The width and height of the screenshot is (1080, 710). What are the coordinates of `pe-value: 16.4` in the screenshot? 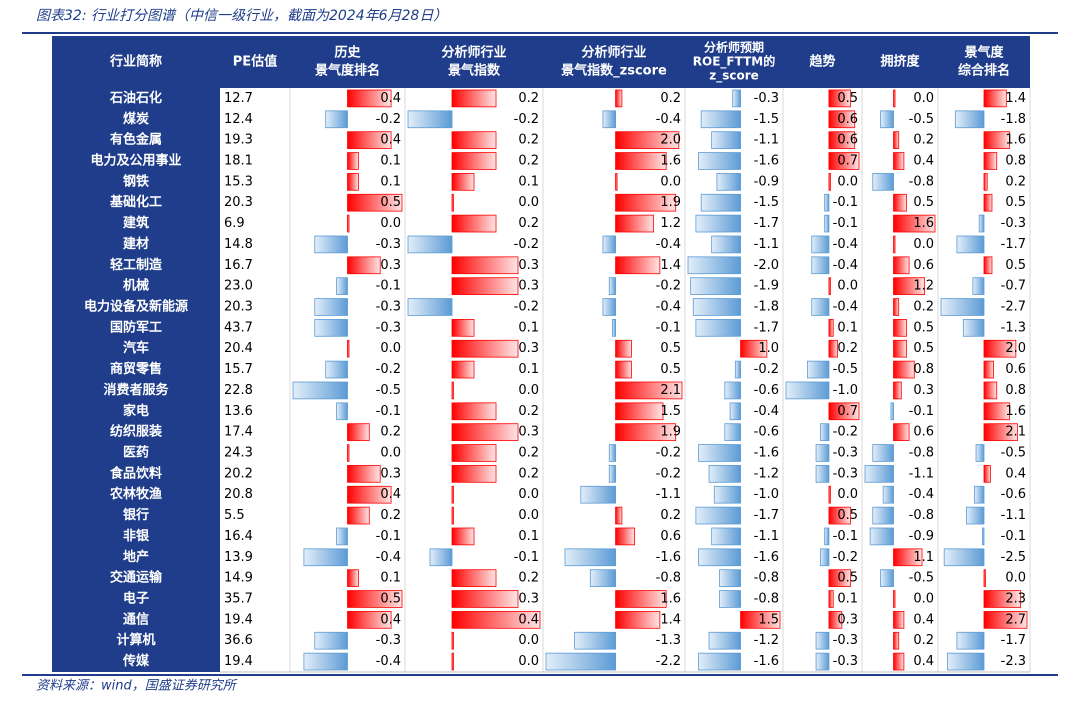 It's located at (238, 536).